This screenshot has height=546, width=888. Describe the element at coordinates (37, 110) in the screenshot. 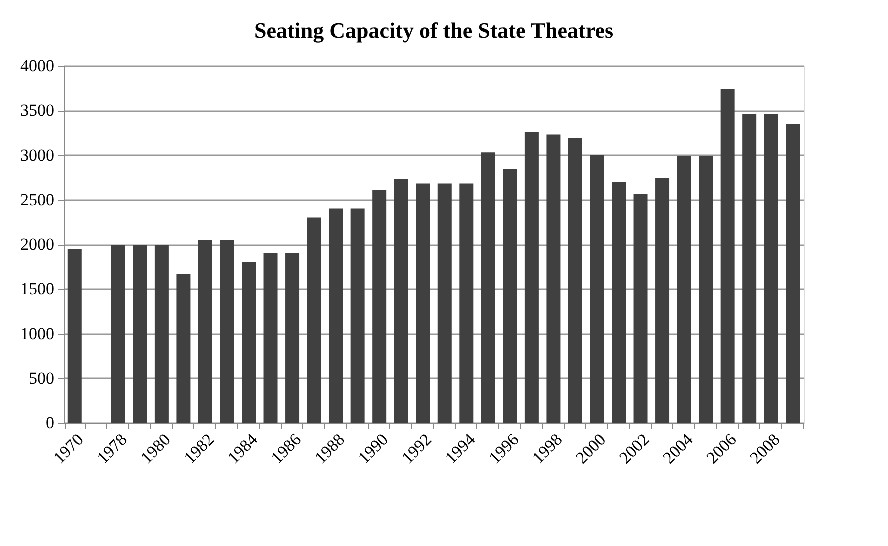

I see `y-tick-label: 3500` at that location.